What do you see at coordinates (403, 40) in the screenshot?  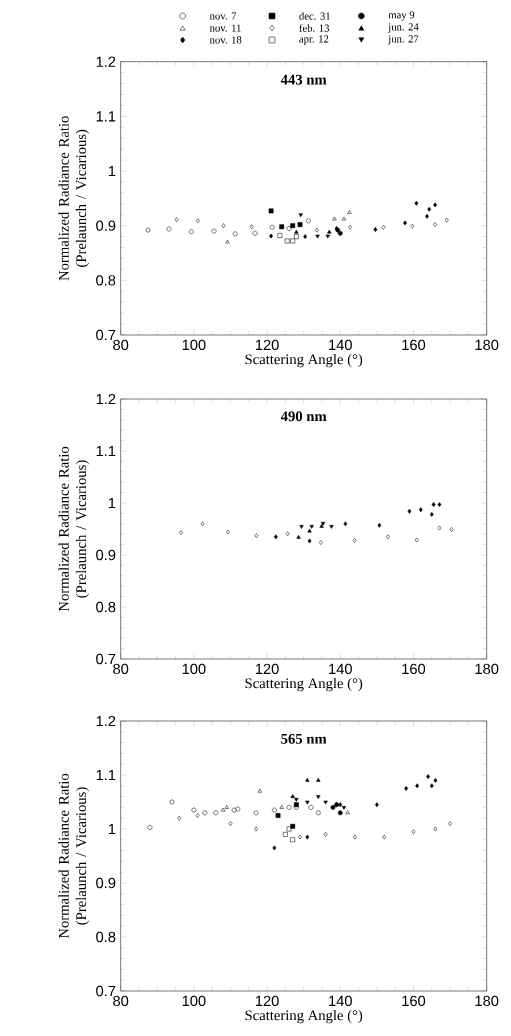 I see `legend-label: jun. 27` at bounding box center [403, 40].